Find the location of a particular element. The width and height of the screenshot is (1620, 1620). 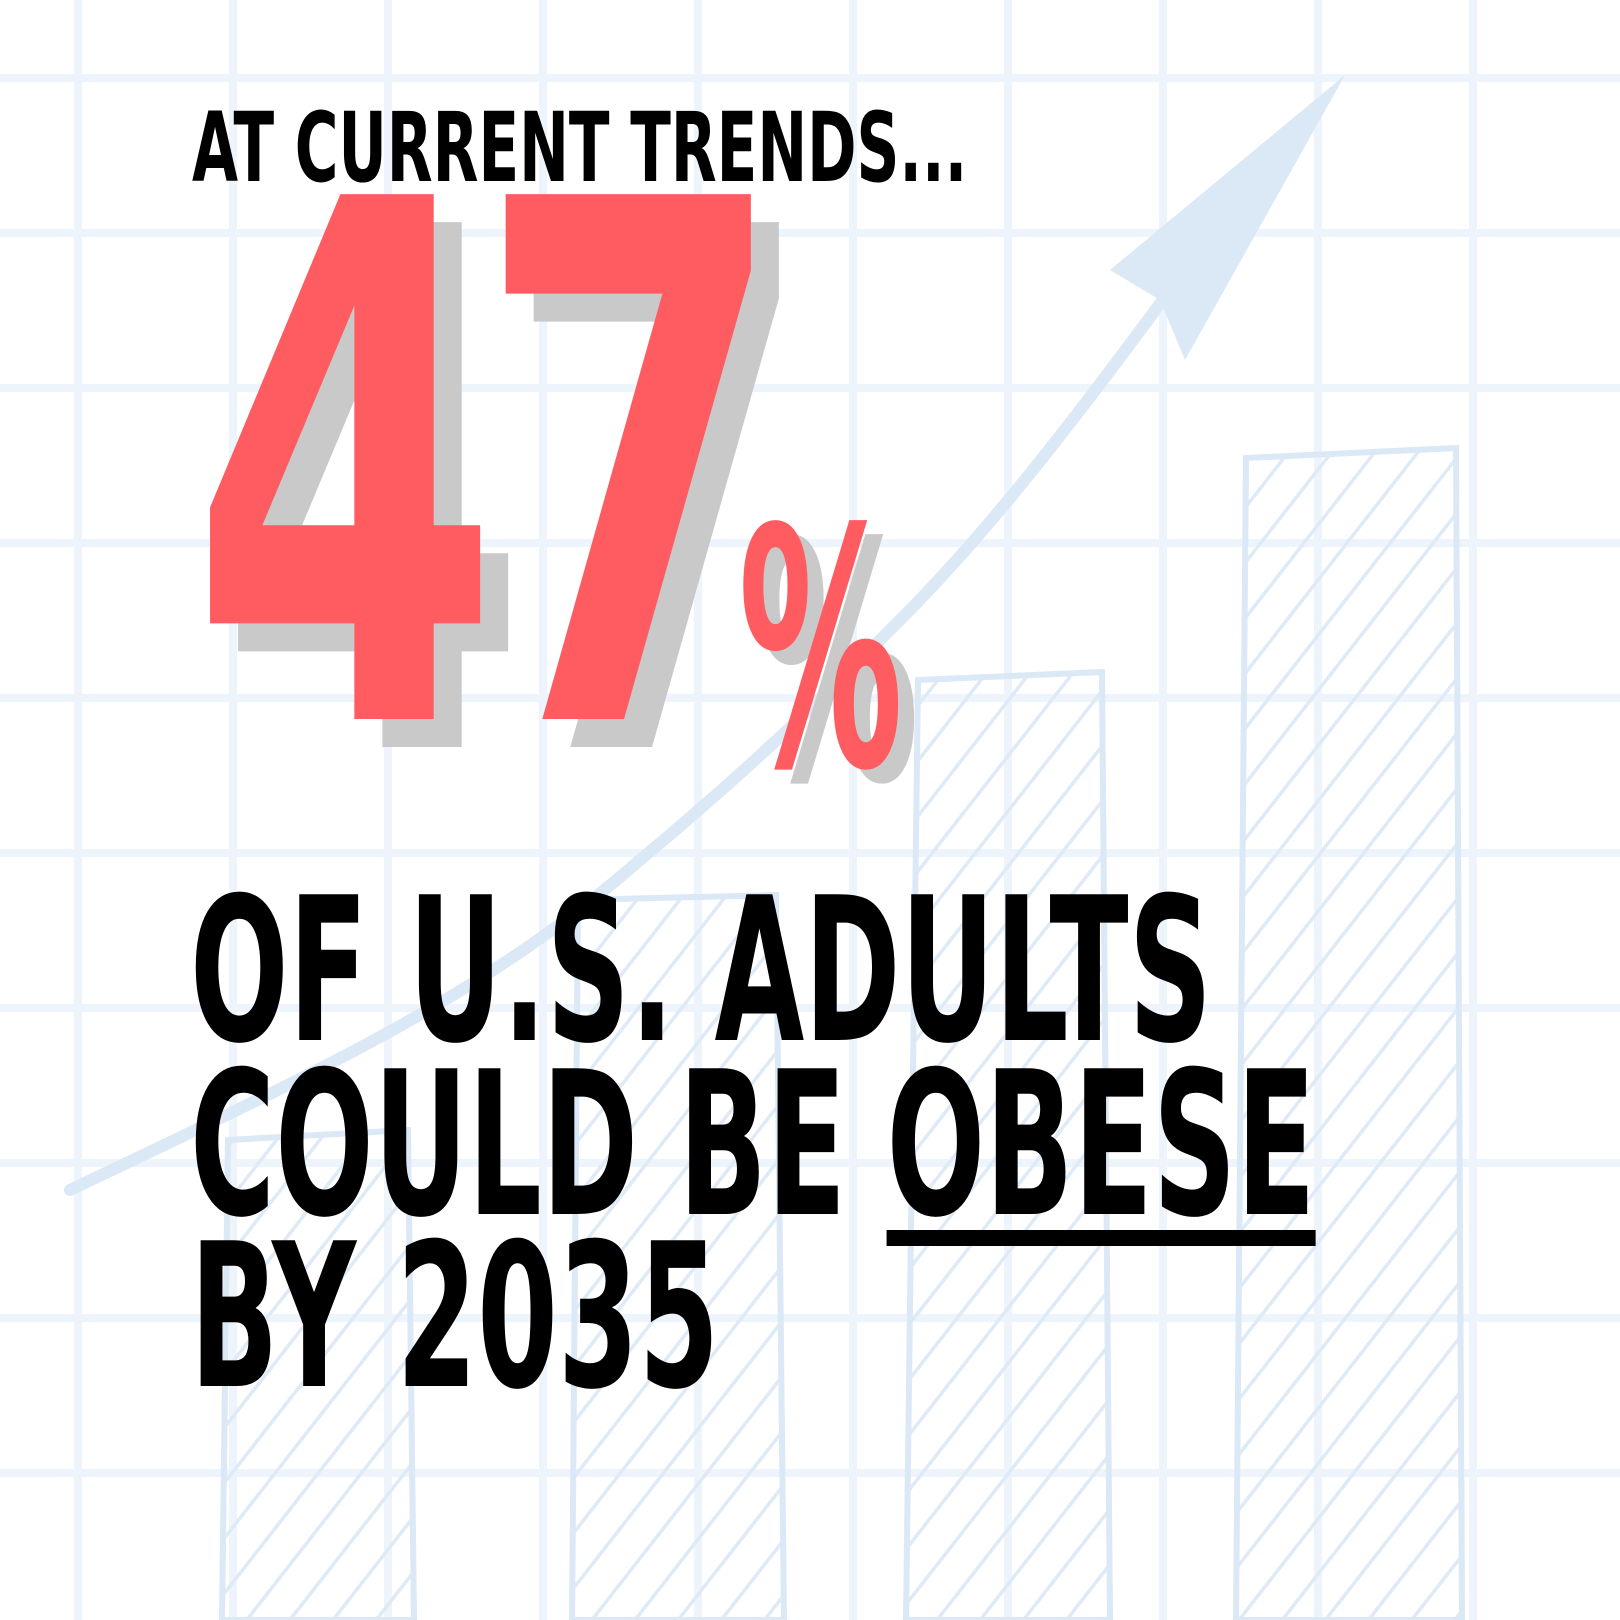

subhead-line-2: COULD BE OBESE is located at coordinates (753, 1146).